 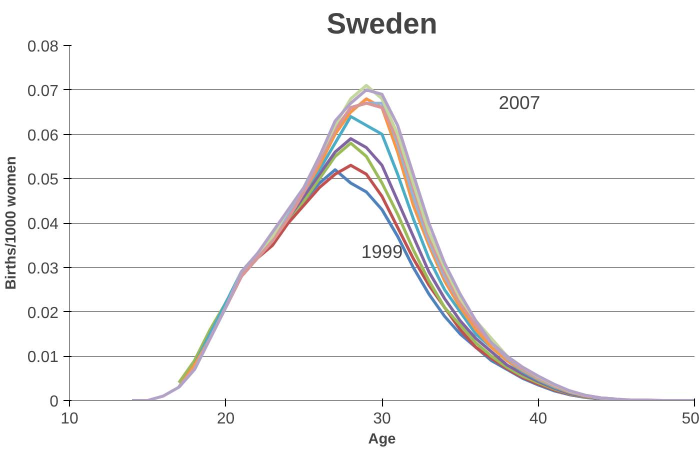 What do you see at coordinates (43, 269) in the screenshot?
I see `y-tick-label: 0.03` at bounding box center [43, 269].